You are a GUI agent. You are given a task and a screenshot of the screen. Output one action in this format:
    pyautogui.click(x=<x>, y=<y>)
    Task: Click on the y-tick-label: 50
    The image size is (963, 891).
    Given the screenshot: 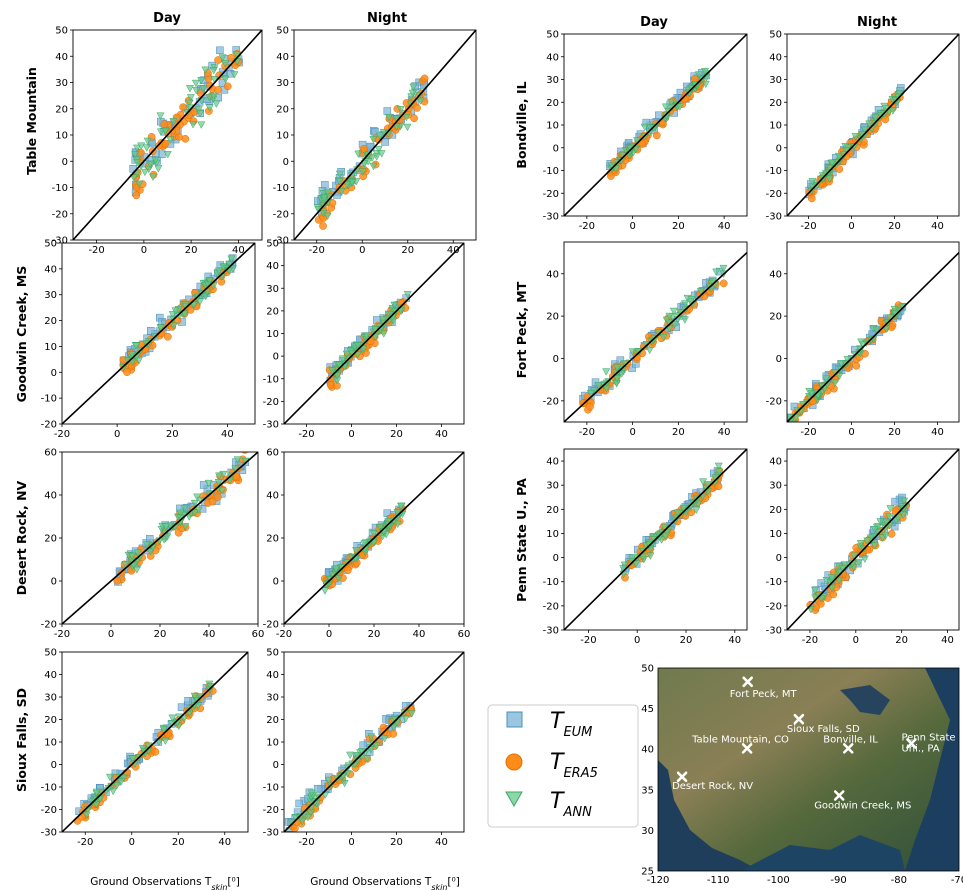 What is the action you would take?
    pyautogui.click(x=272, y=653)
    